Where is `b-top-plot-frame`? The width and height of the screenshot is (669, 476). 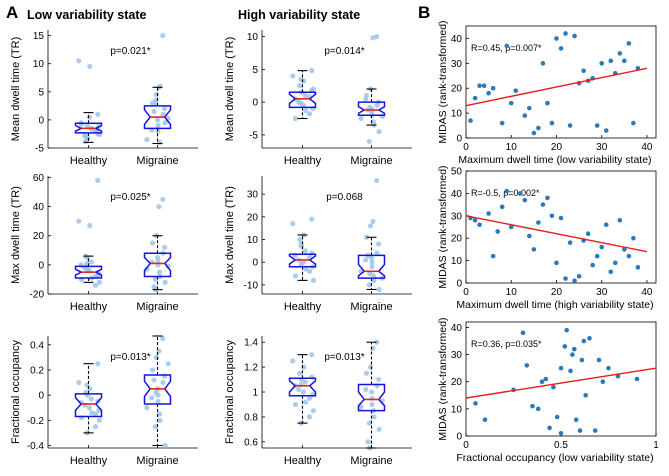
b-top-plot-frame is located at coordinates (561, 82).